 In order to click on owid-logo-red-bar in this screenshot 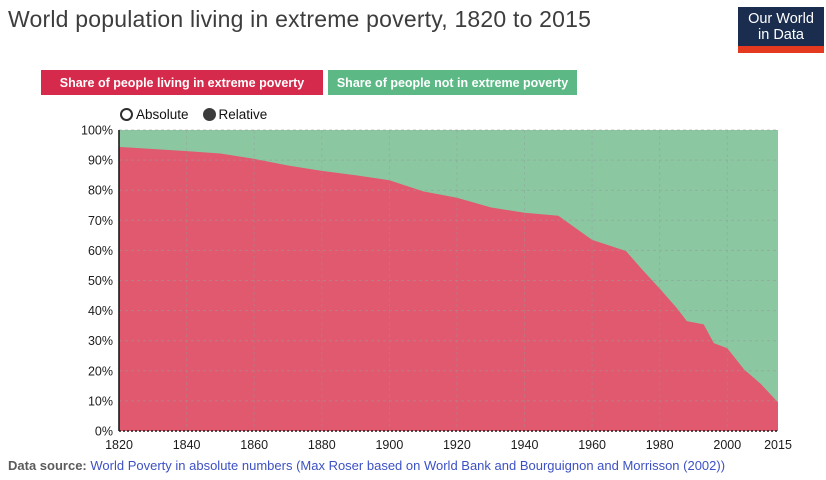, I will do `click(781, 49)`.